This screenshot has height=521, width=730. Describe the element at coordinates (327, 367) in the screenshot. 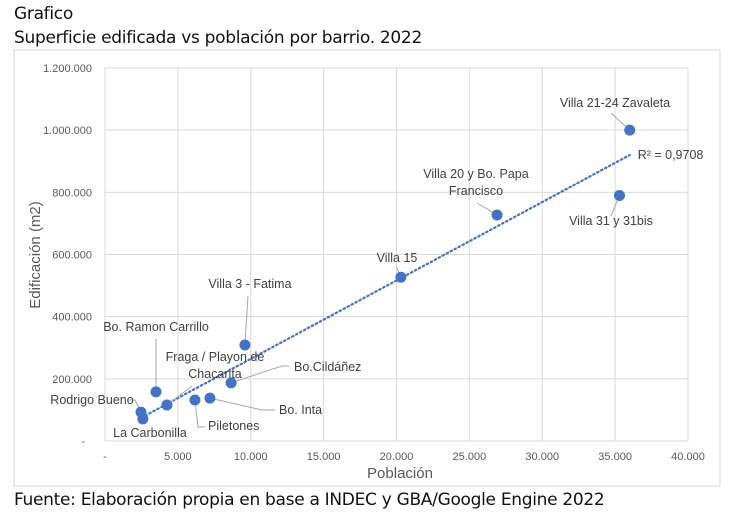

I see `data-label: Bo.Cildáñez` at that location.